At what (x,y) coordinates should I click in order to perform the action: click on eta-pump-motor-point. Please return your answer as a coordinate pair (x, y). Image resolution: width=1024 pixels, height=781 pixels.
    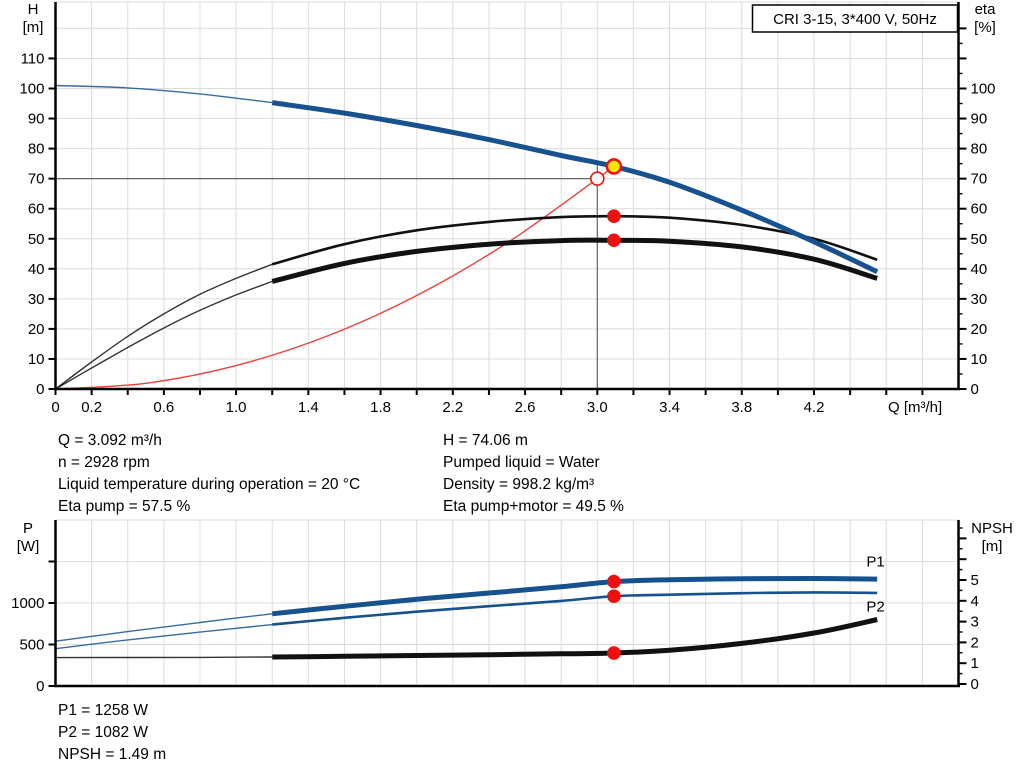
    Looking at the image, I should click on (614, 240).